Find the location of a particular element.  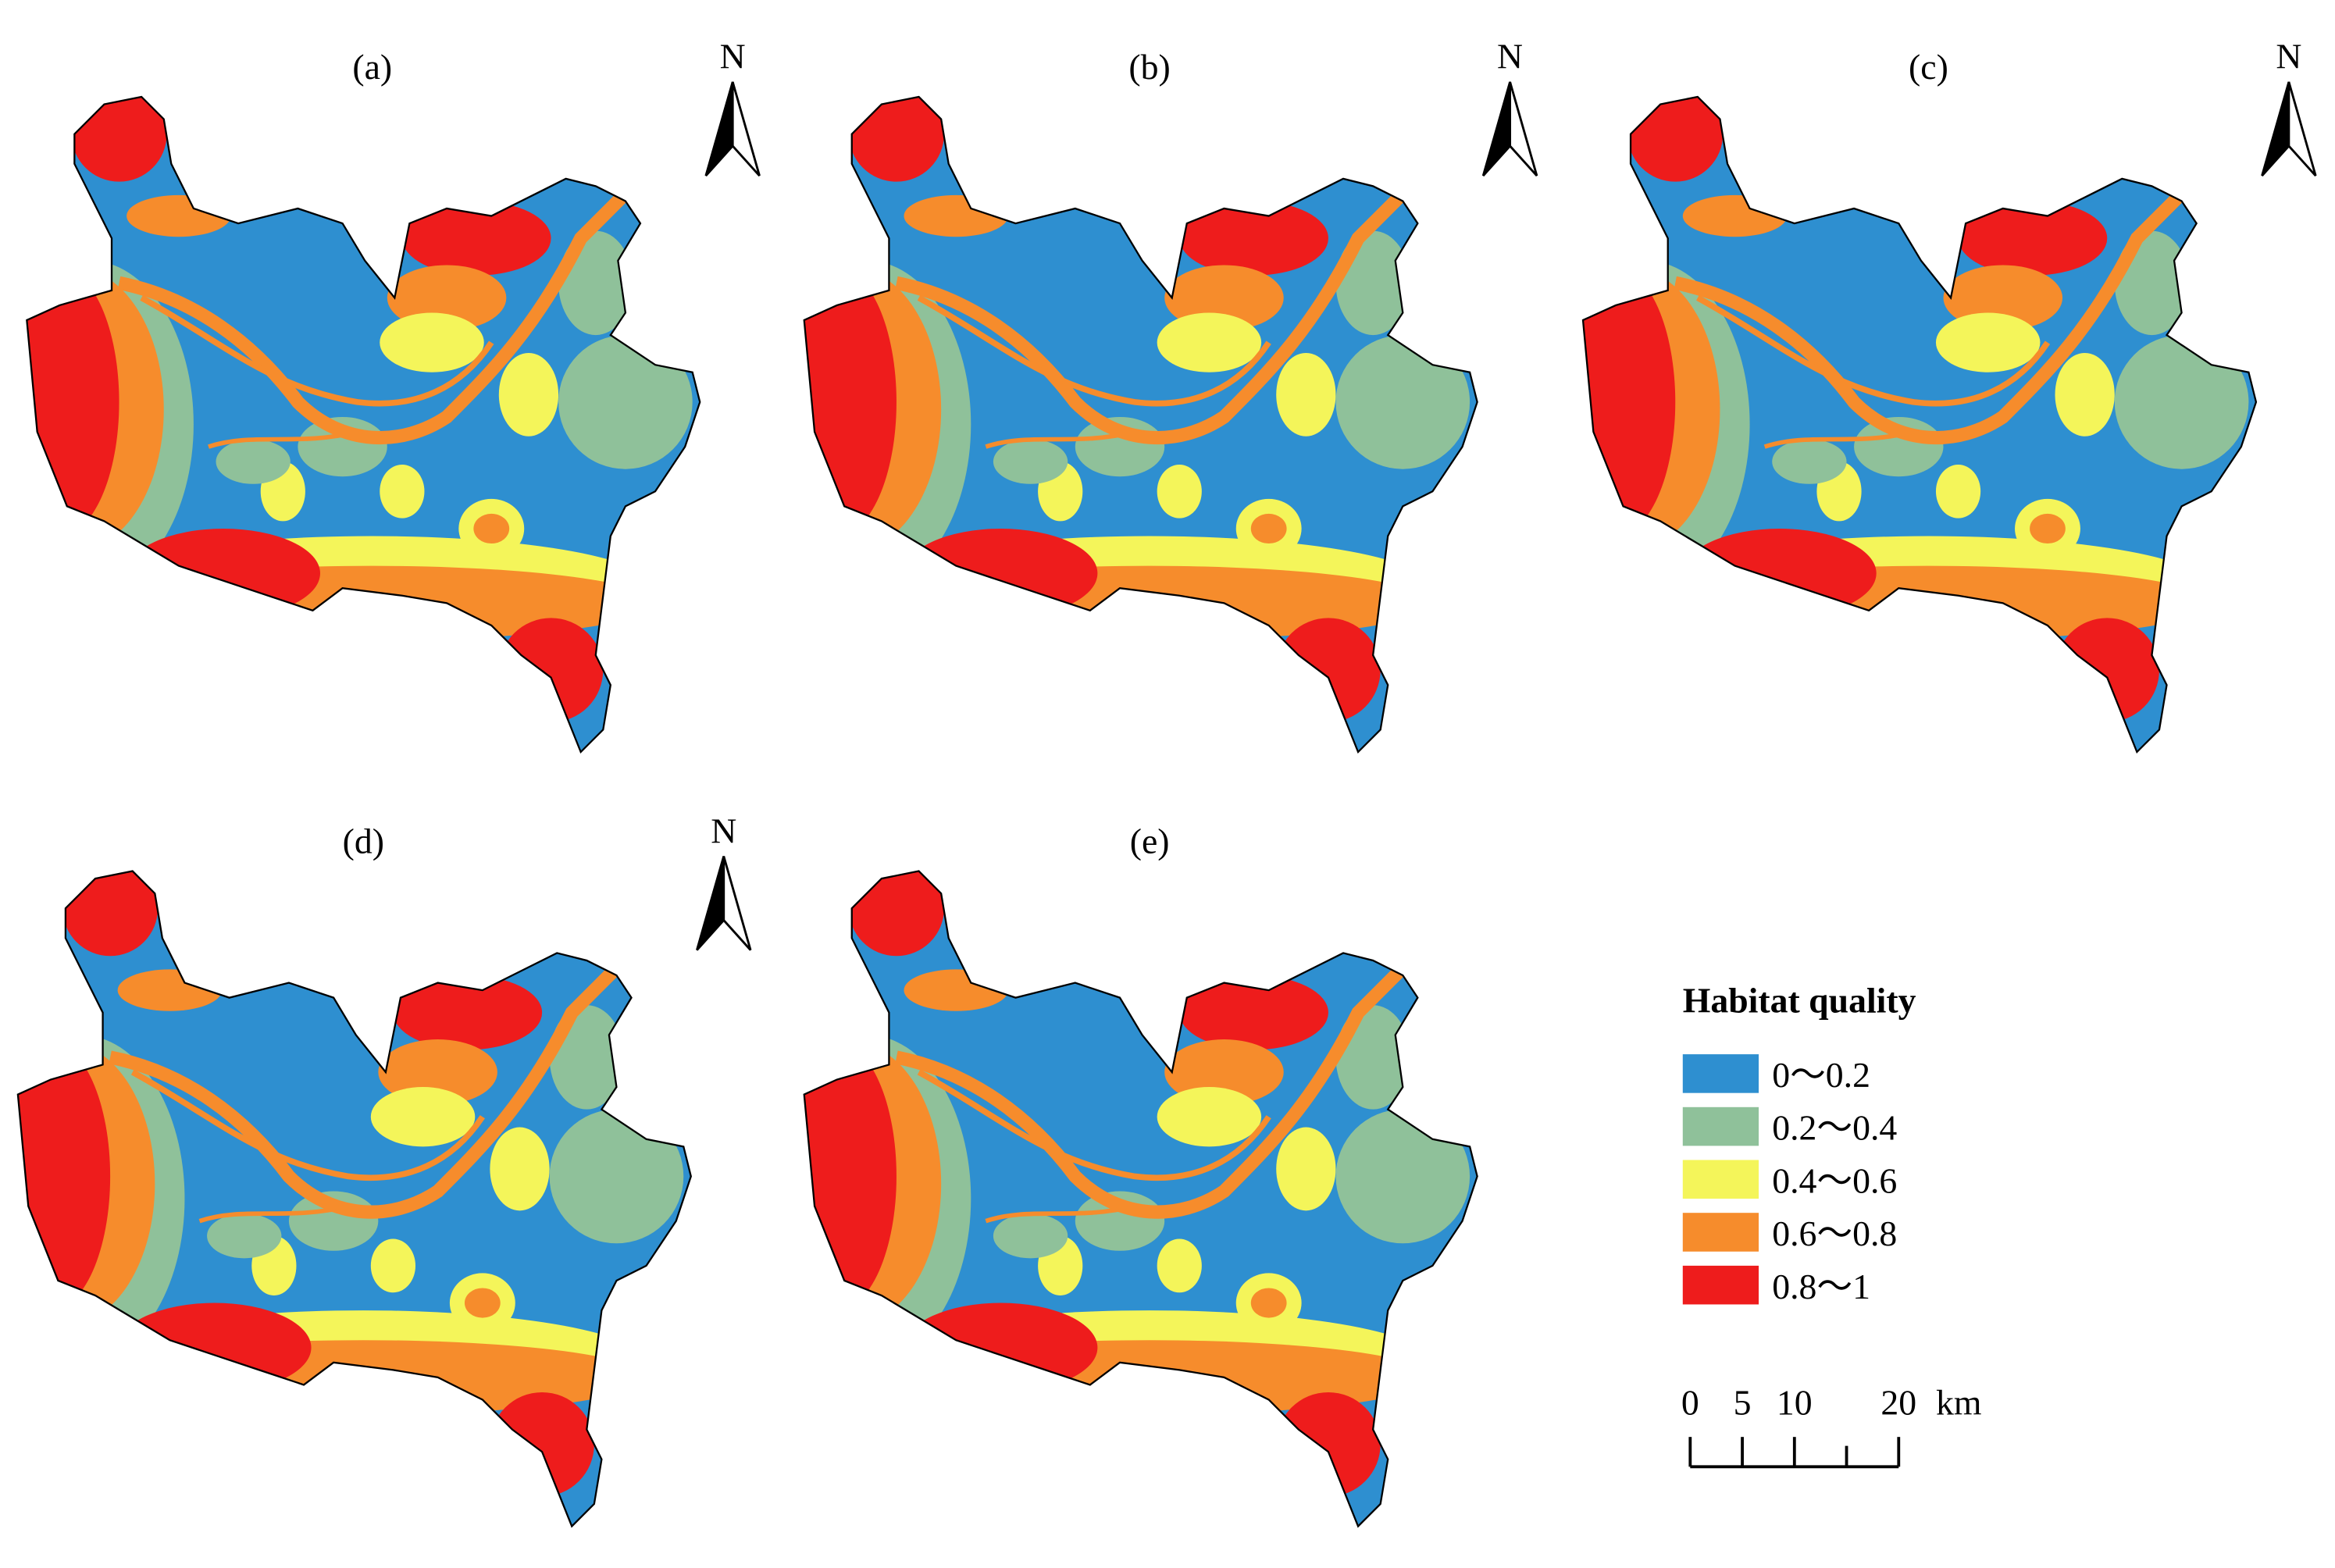

legend-label: 0.6～0.8 is located at coordinates (1834, 1233).